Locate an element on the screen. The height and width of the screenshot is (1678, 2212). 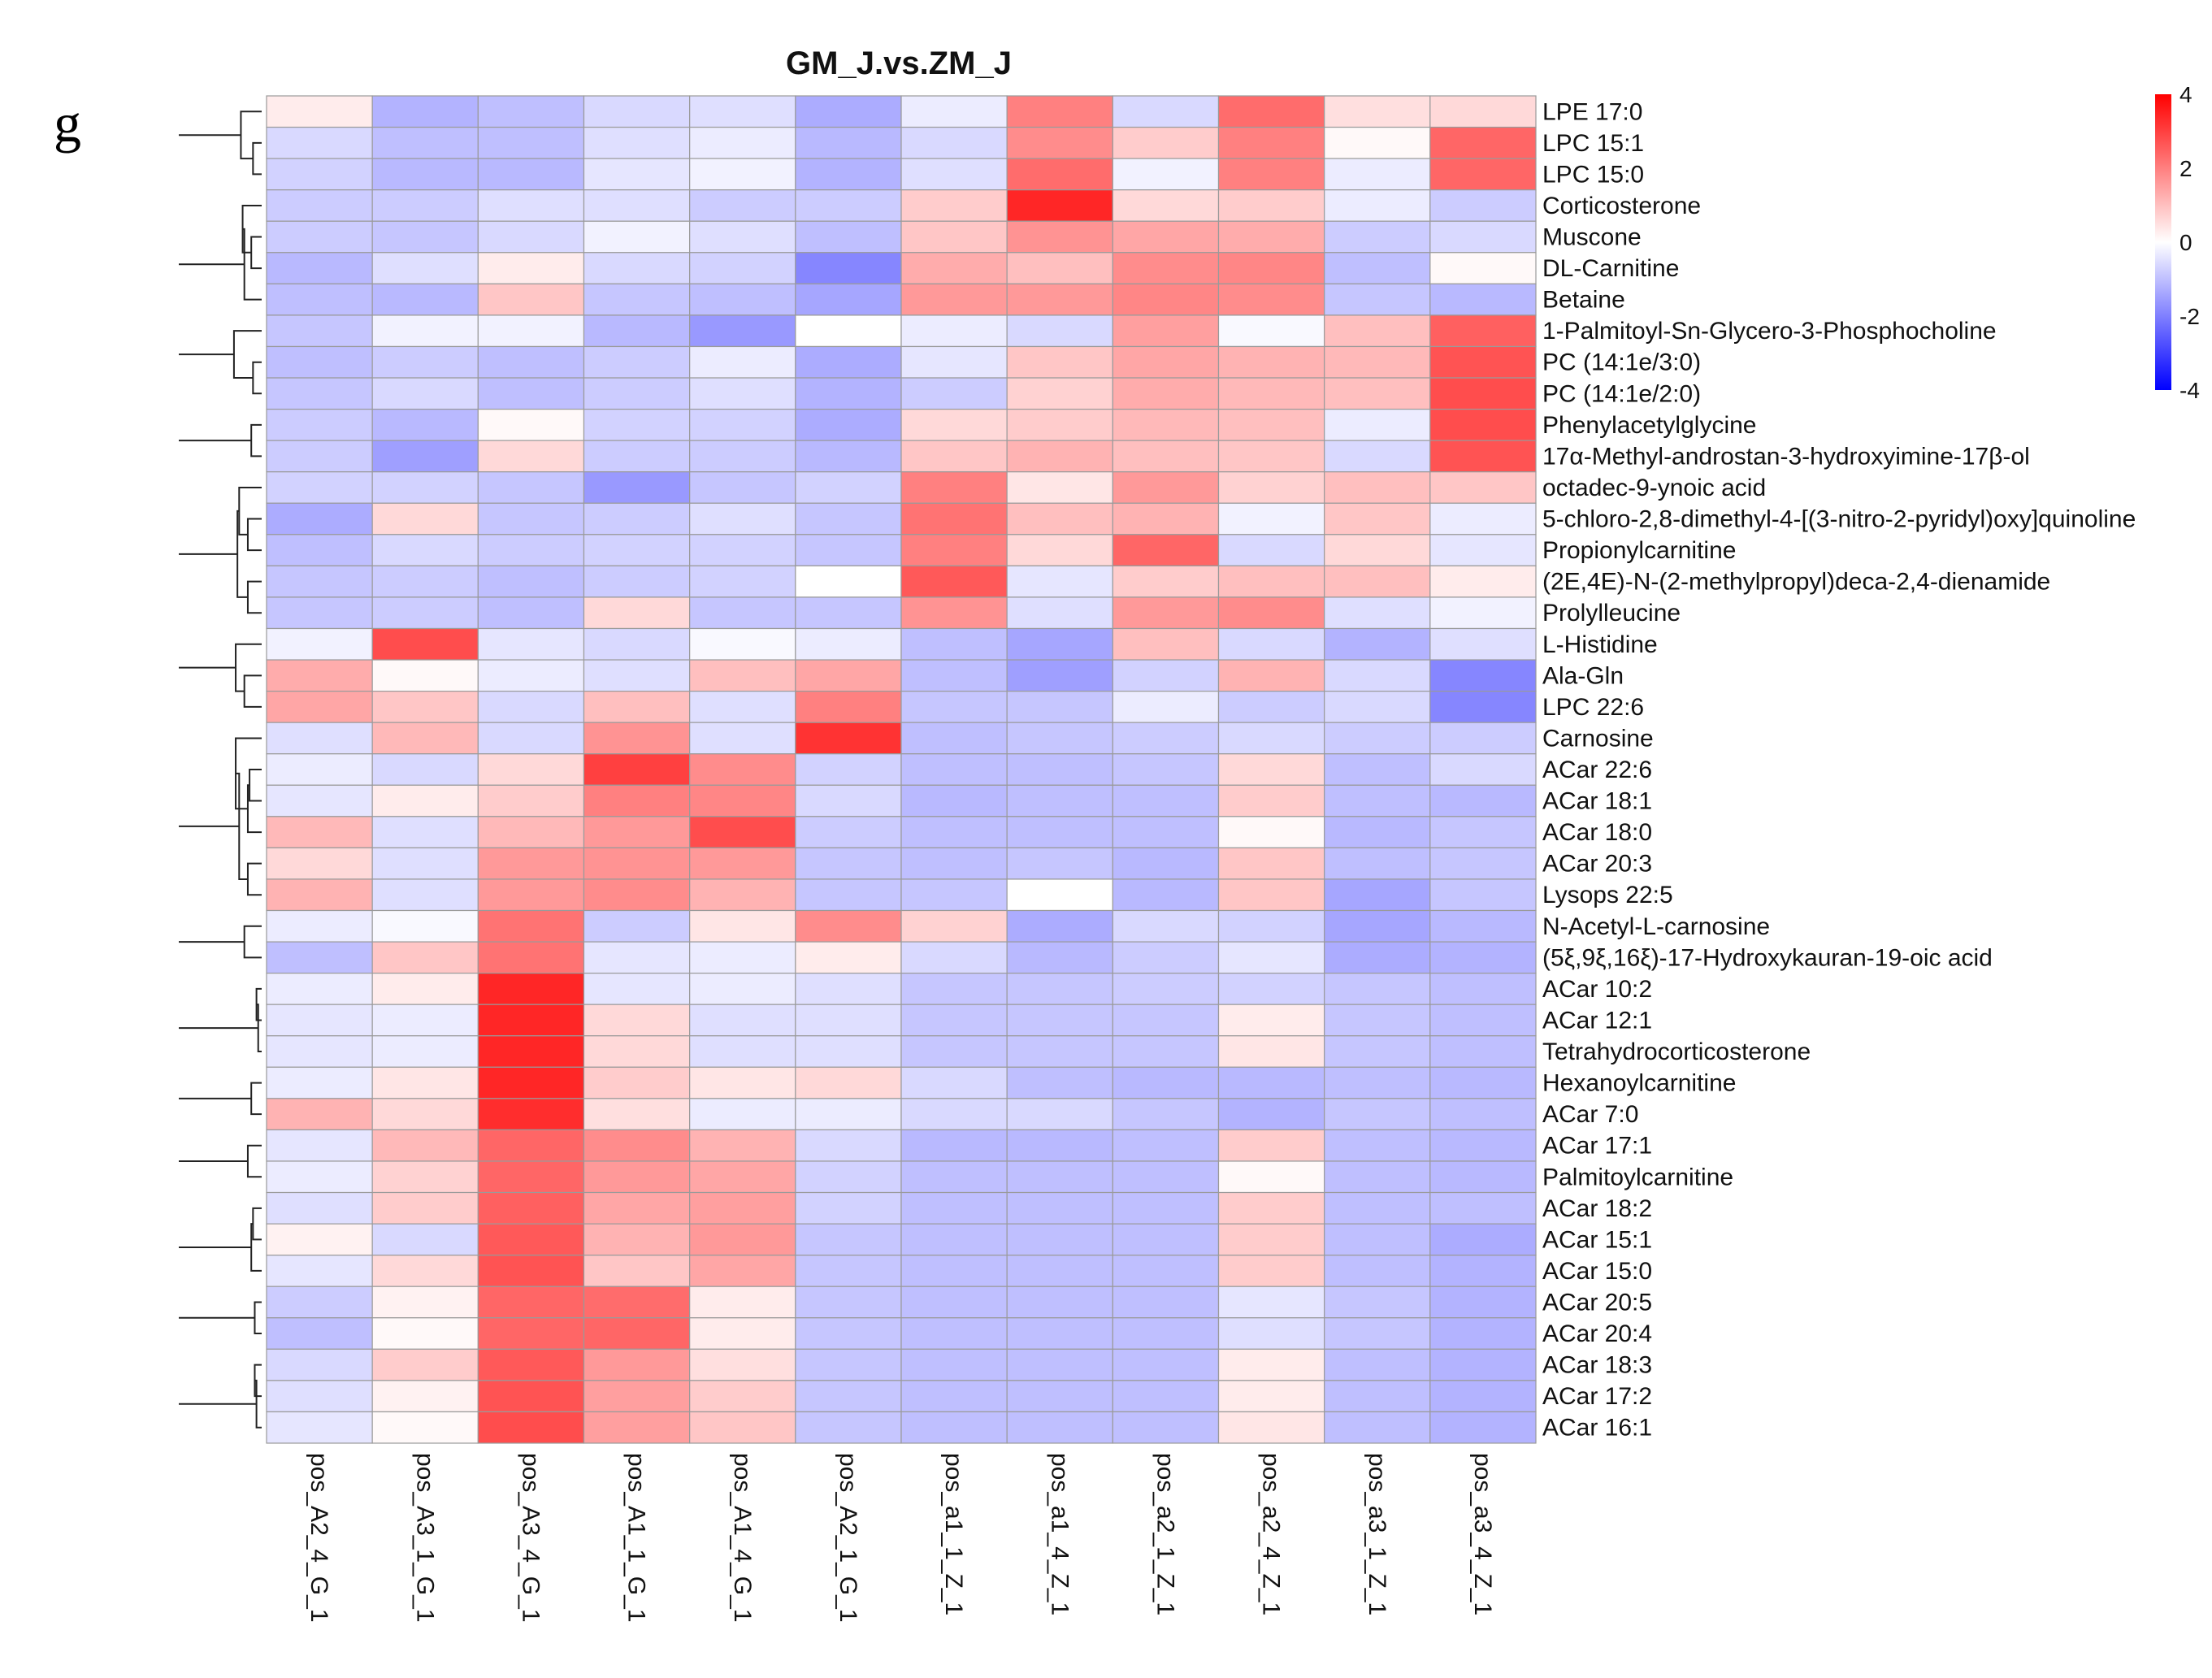
row-label: L-Histidine is located at coordinates (1600, 644).